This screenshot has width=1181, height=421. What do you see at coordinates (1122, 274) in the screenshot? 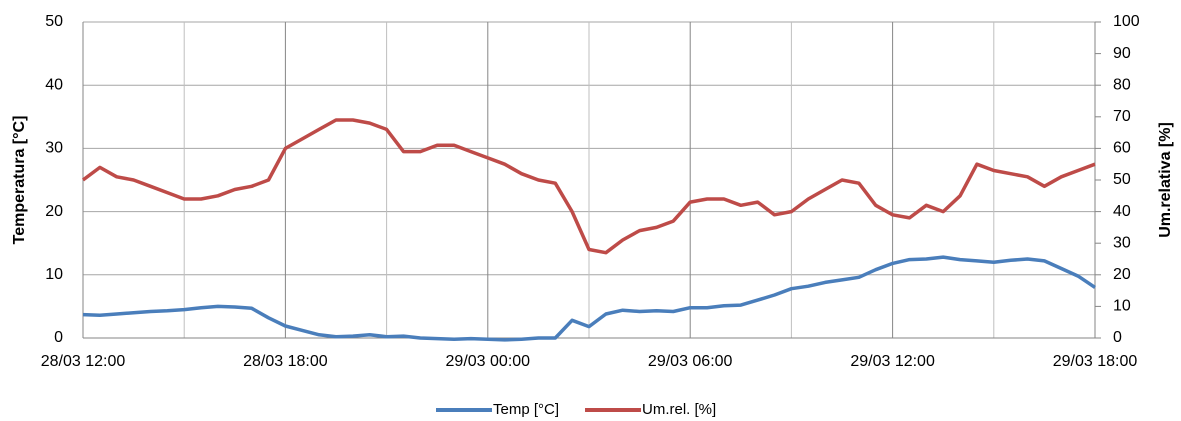
I see `y2-tick-label: 20` at bounding box center [1122, 274].